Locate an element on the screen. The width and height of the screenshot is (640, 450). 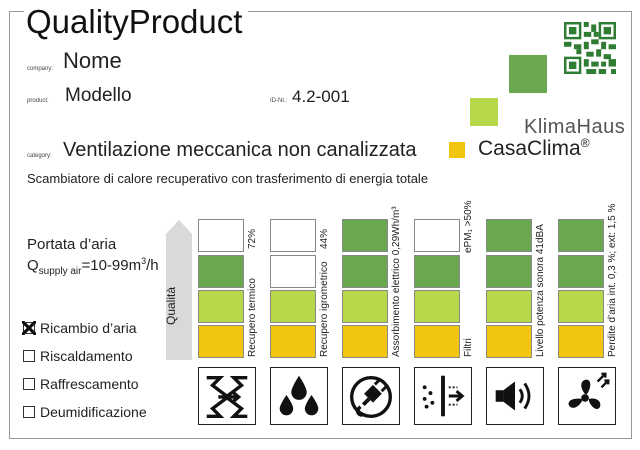
heat-recovery-icon is located at coordinates (227, 396).